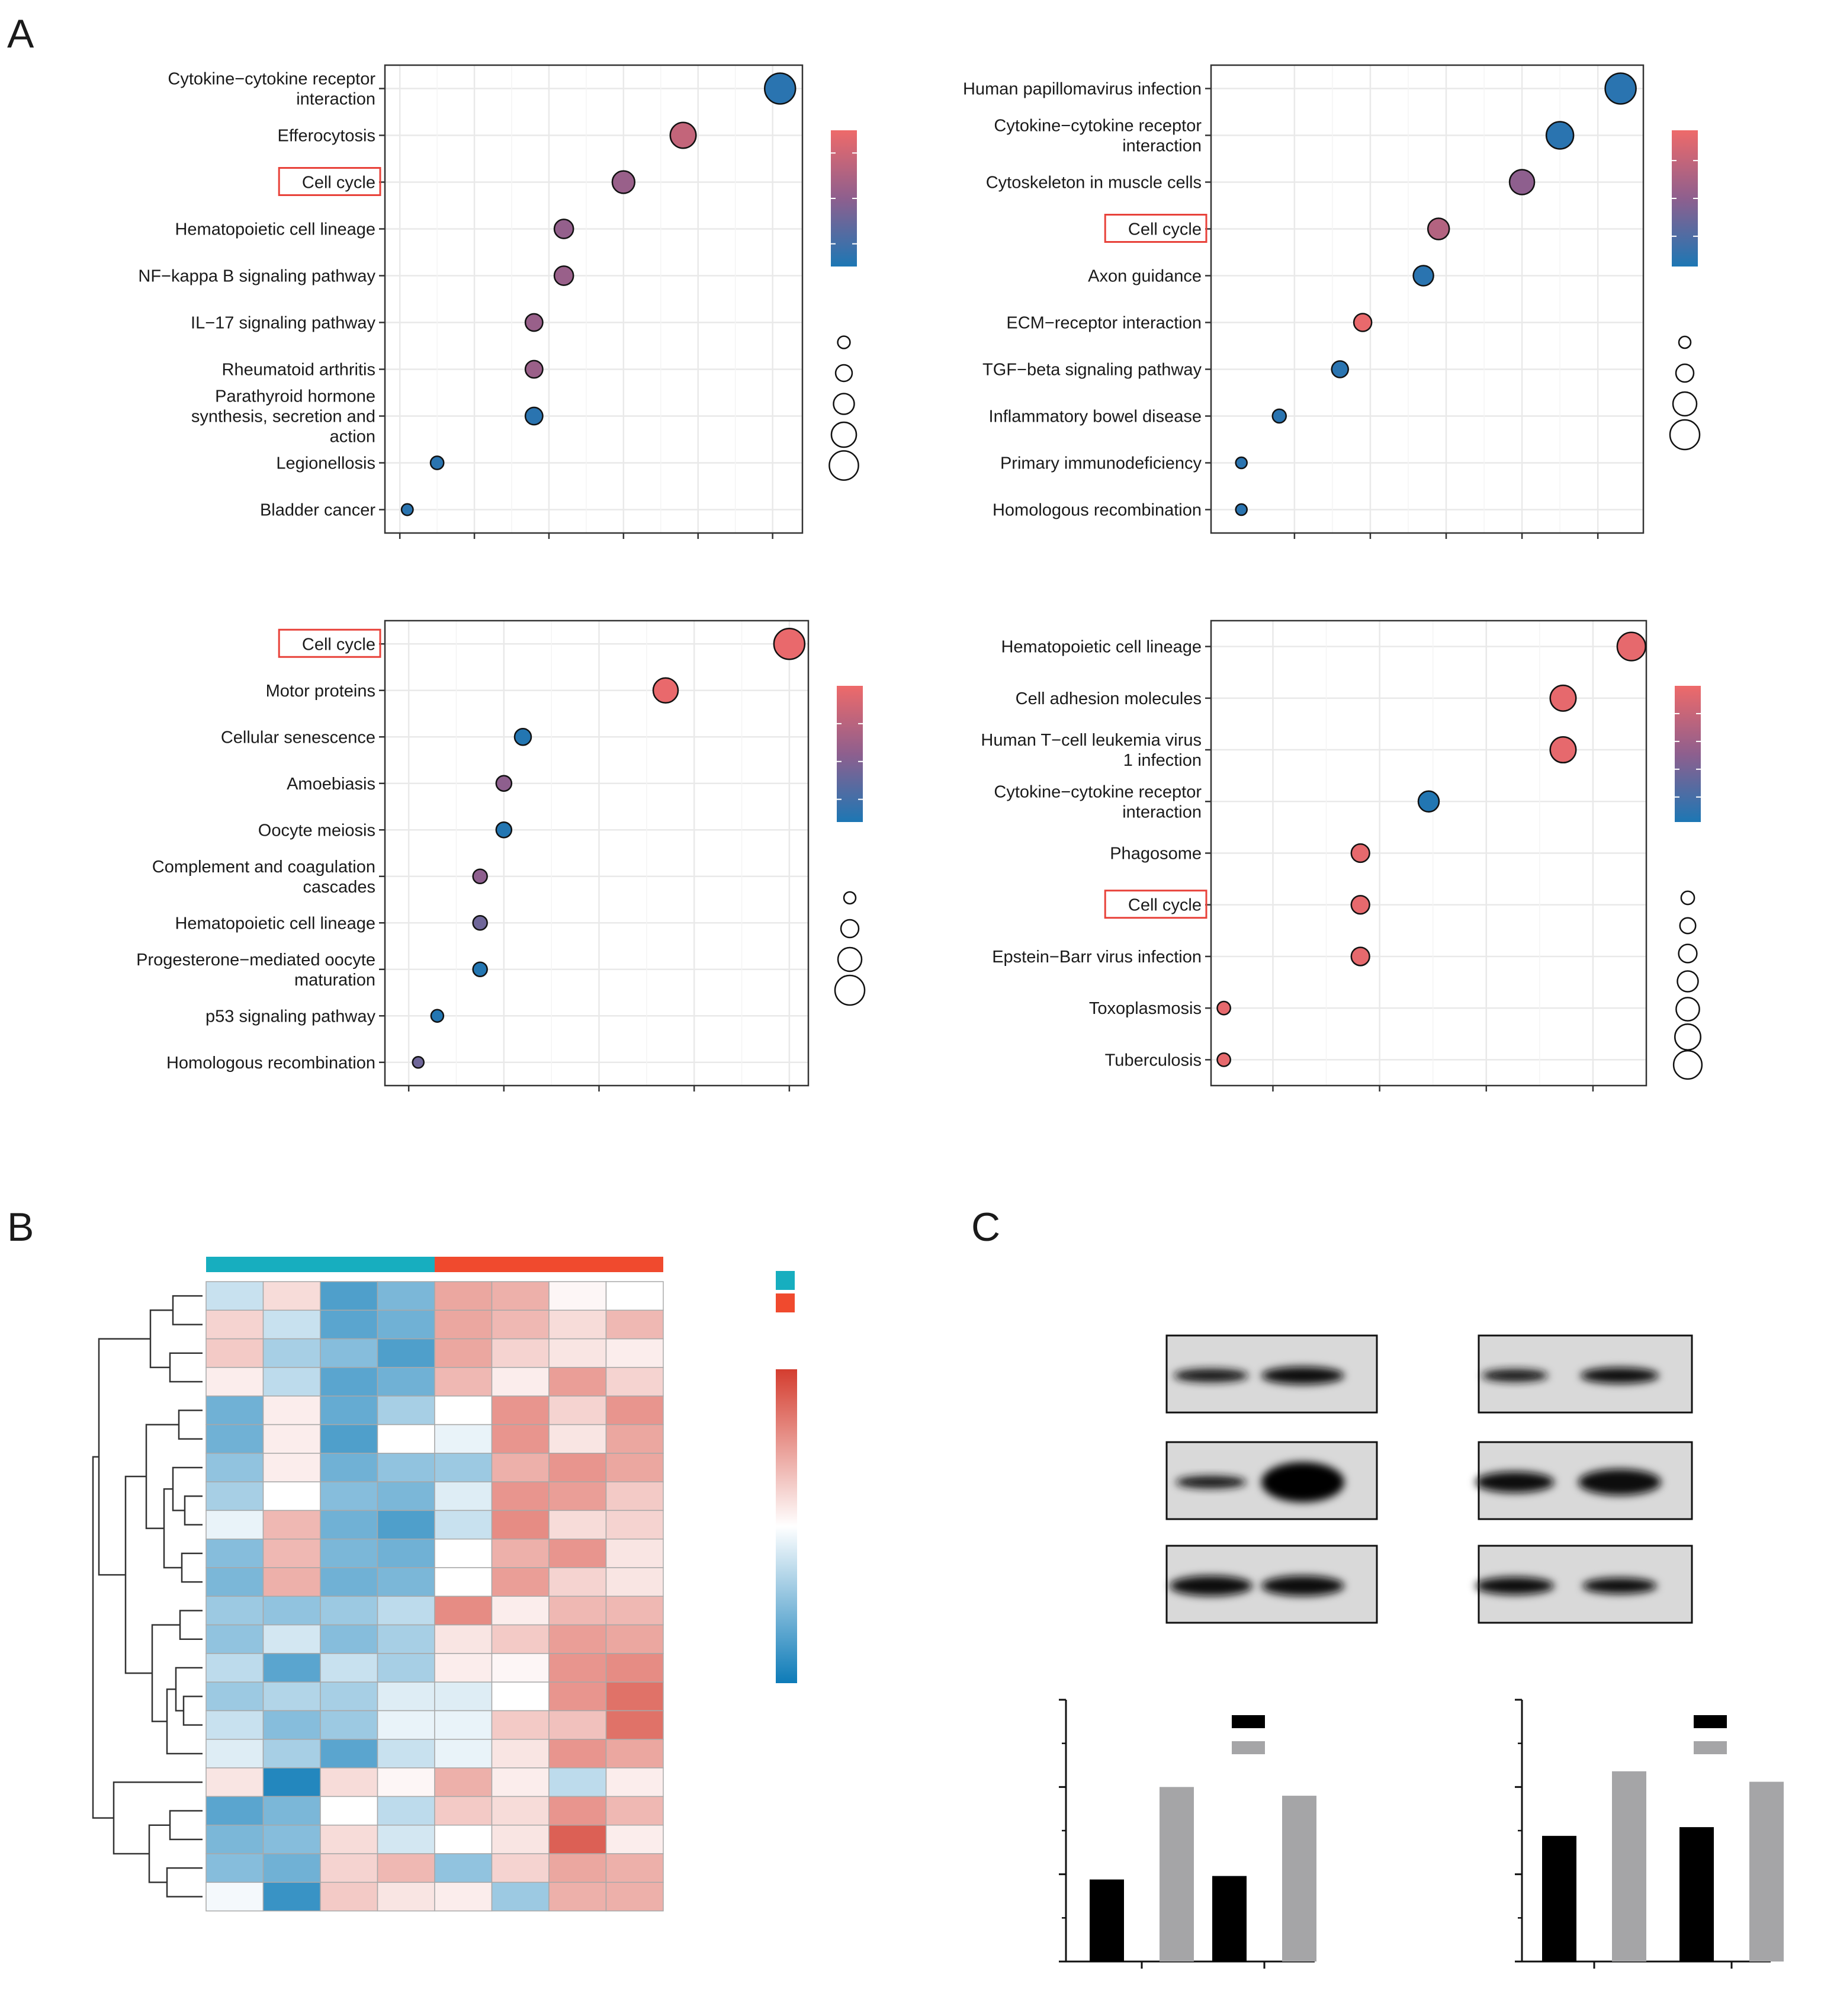 Image resolution: width=1837 pixels, height=2016 pixels. Describe the element at coordinates (256, 276) in the screenshot. I see `term-label: NF−kappa B signaling pathway` at that location.